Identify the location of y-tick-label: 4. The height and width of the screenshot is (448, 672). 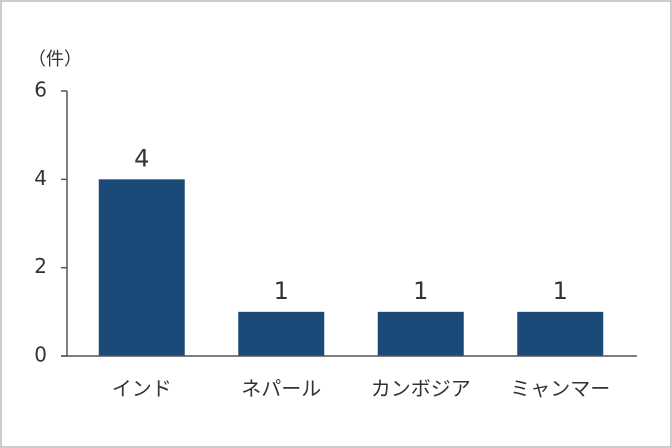
(40, 178).